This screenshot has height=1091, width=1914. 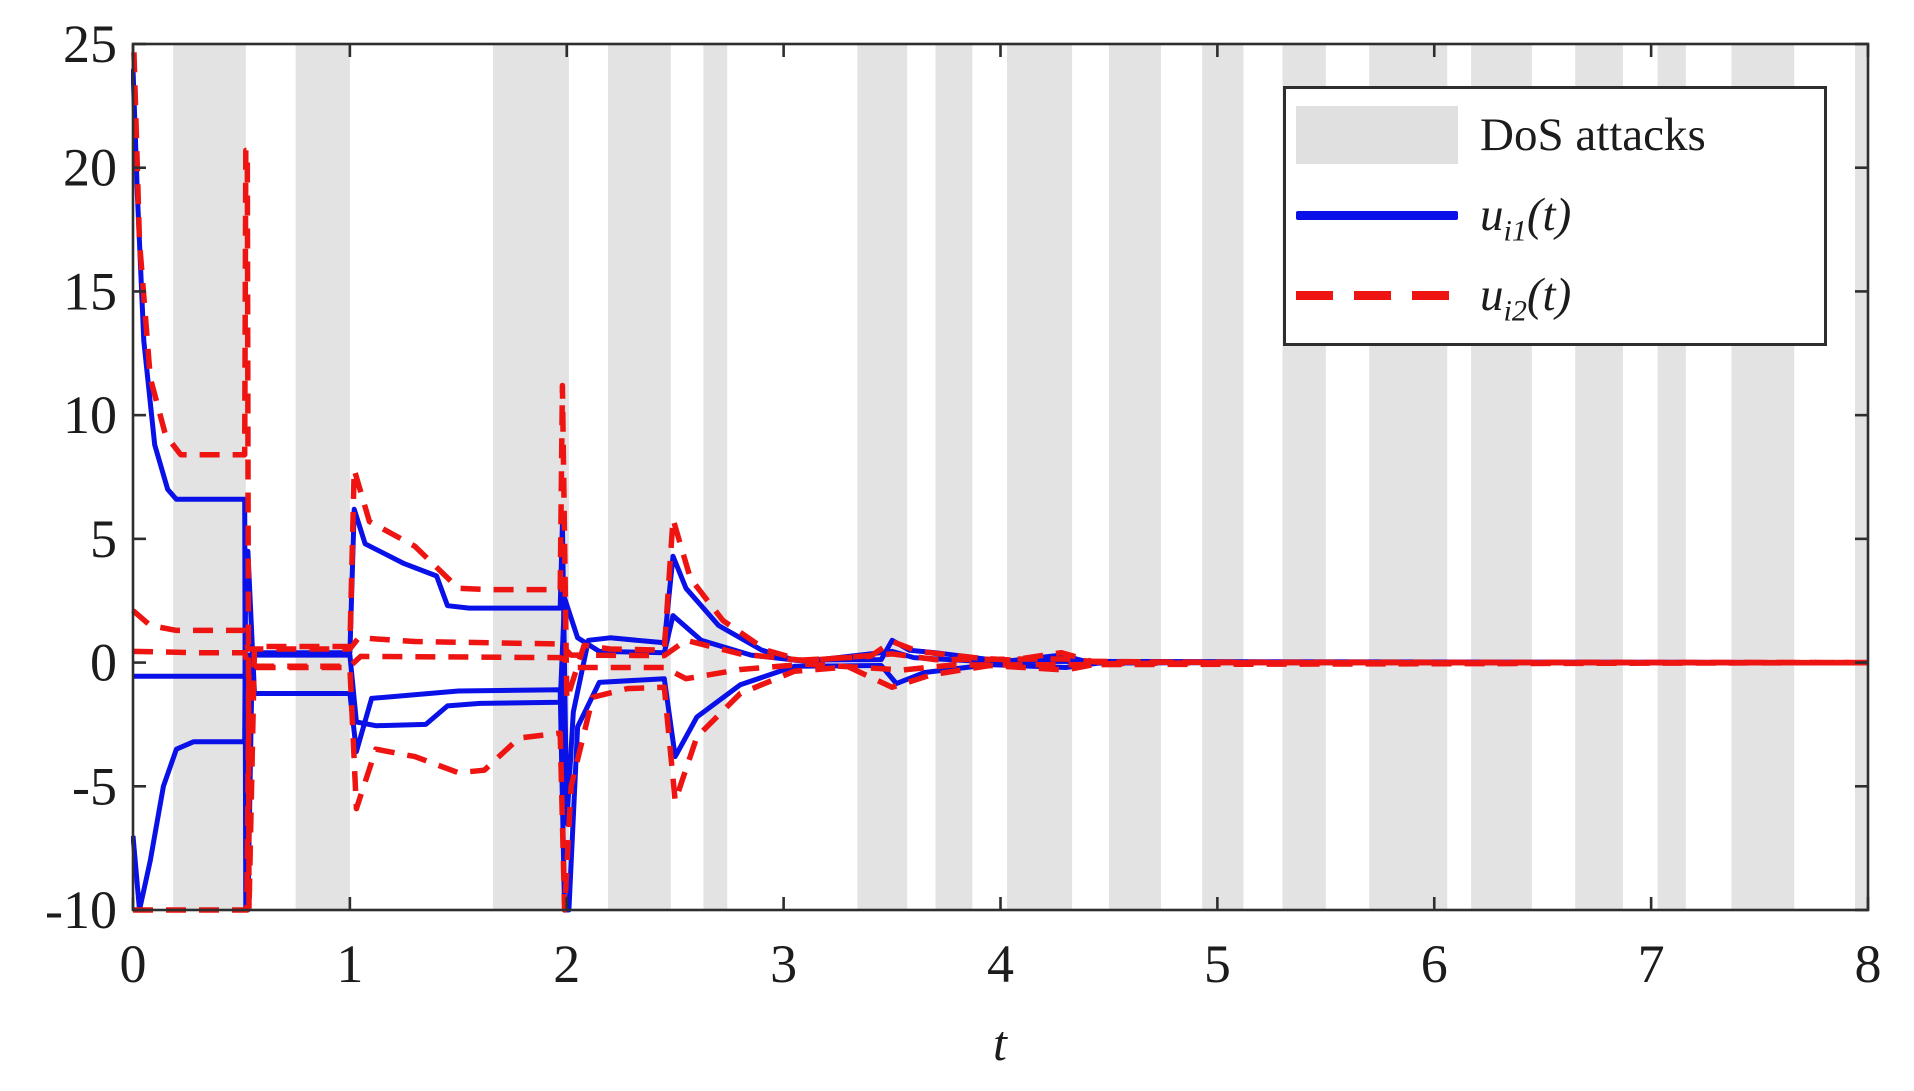 What do you see at coordinates (1492, 214) in the screenshot?
I see `legend-u1-var: u` at bounding box center [1492, 214].